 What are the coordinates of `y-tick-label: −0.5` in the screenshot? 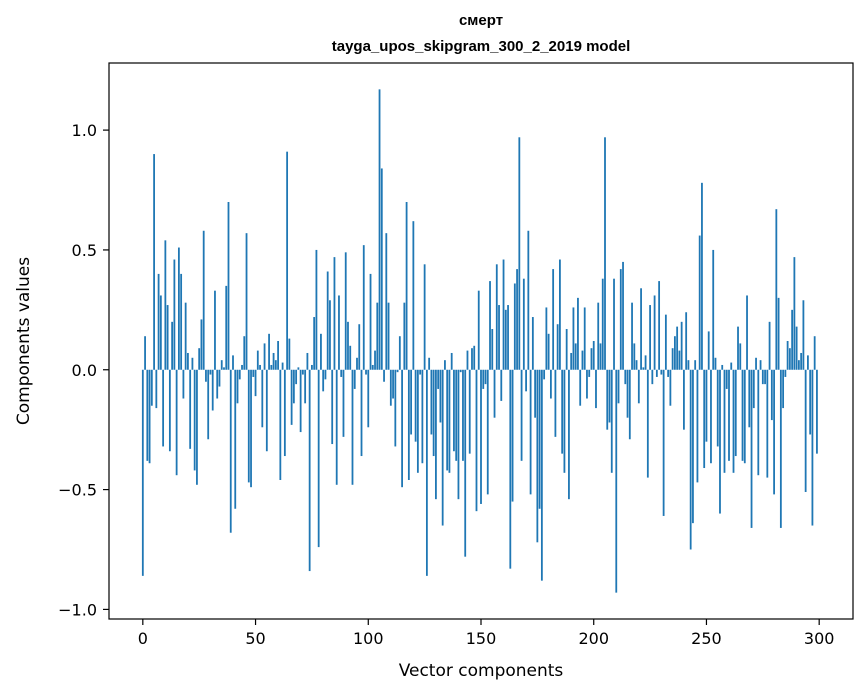 It's located at (77, 490).